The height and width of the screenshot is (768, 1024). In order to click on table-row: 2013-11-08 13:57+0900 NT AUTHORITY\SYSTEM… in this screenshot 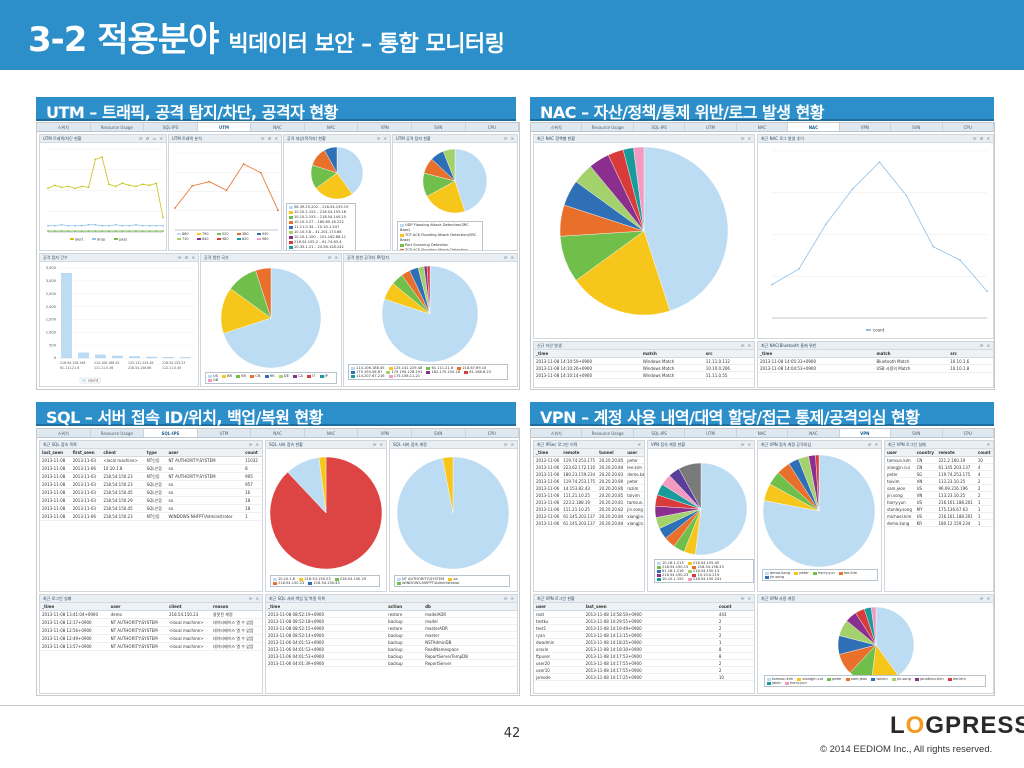, I will do `click(151, 646)`.